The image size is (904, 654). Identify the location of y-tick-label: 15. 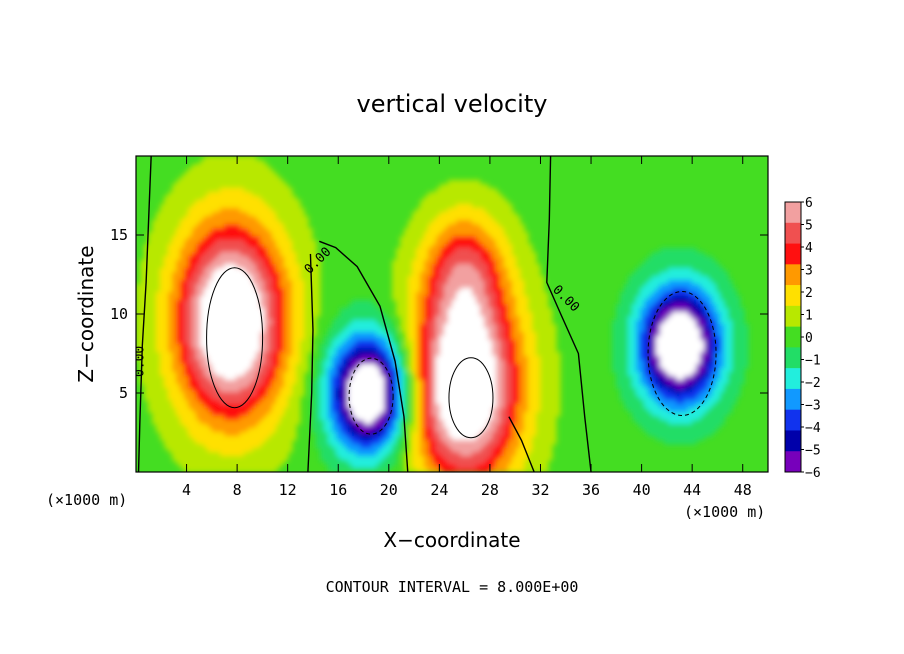
(119, 235).